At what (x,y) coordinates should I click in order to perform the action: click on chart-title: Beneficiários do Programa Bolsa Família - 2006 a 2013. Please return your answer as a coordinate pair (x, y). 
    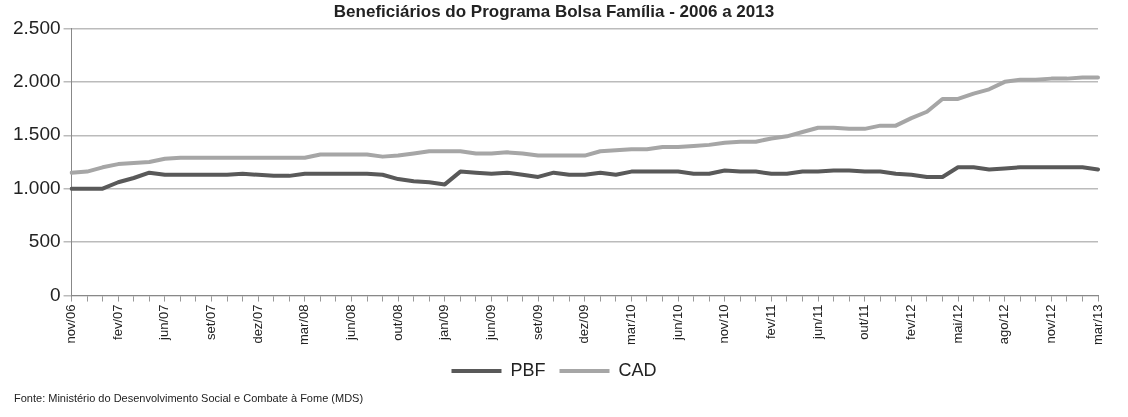
    Looking at the image, I should click on (554, 11).